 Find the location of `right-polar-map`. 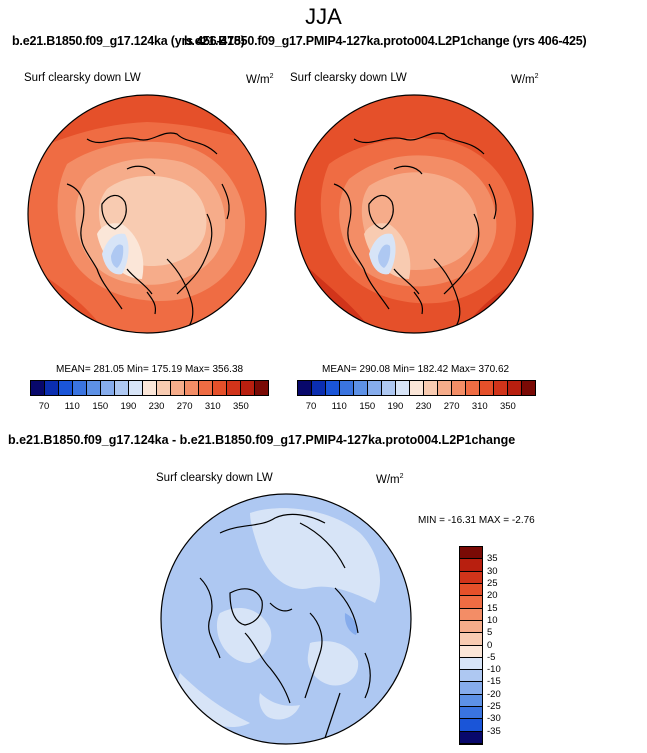

right-polar-map is located at coordinates (414, 214).